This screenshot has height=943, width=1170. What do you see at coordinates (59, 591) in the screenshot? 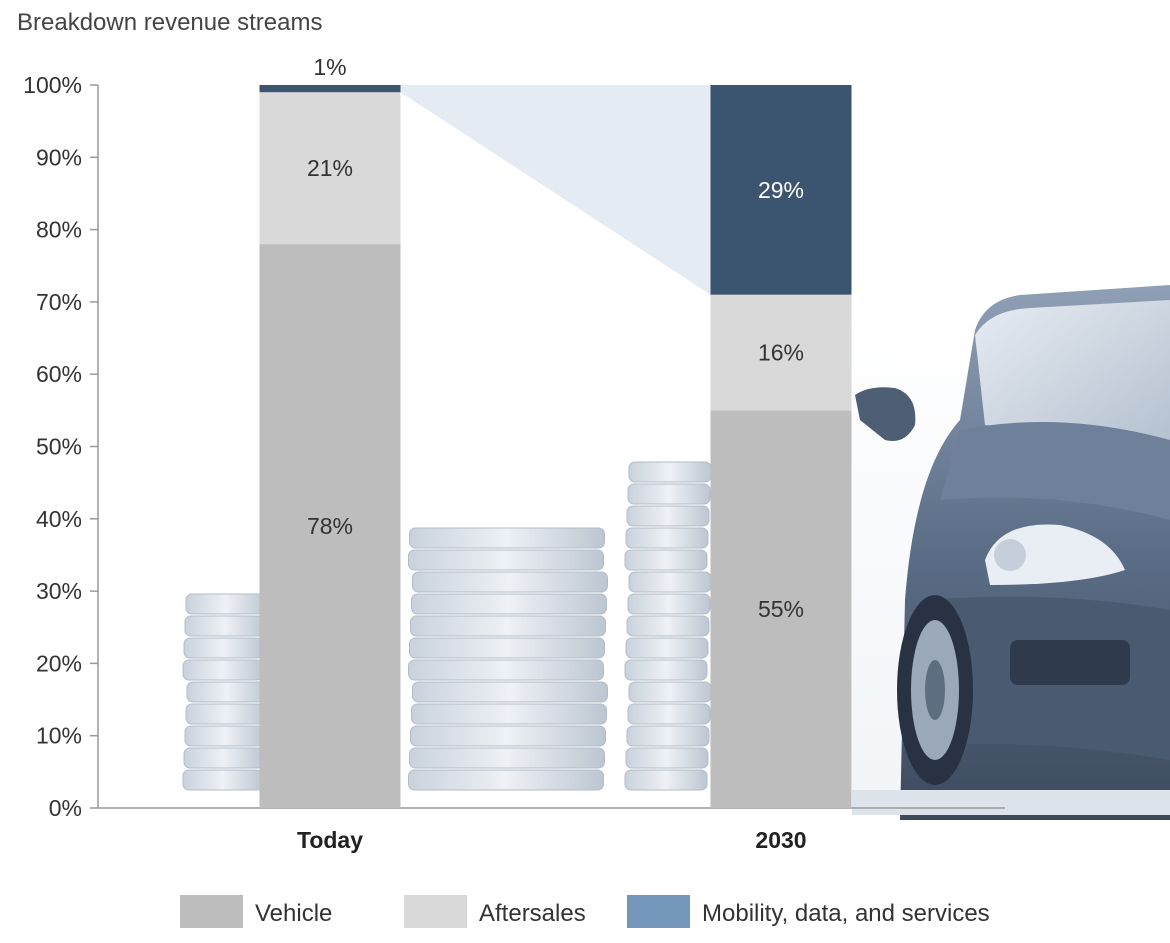
I see `y-tick-label: 30%` at bounding box center [59, 591].